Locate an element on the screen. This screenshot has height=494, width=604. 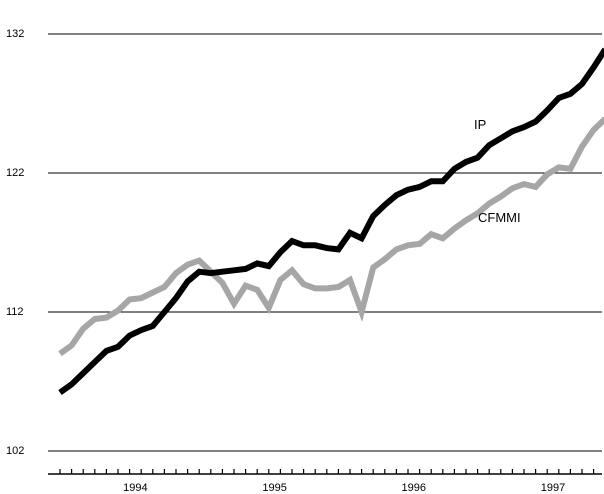
x-tick-label-1995: 1995 is located at coordinates (274, 488).